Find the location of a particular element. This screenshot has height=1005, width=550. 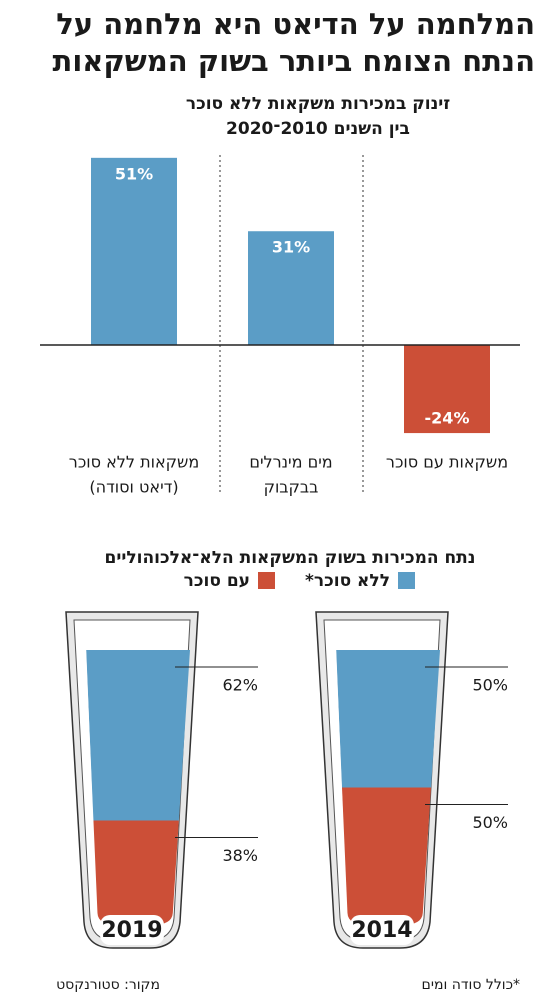

chart-title: נתח המכירות בשוק המשקאות הלא־אלכוהוליים is located at coordinates (290, 558).